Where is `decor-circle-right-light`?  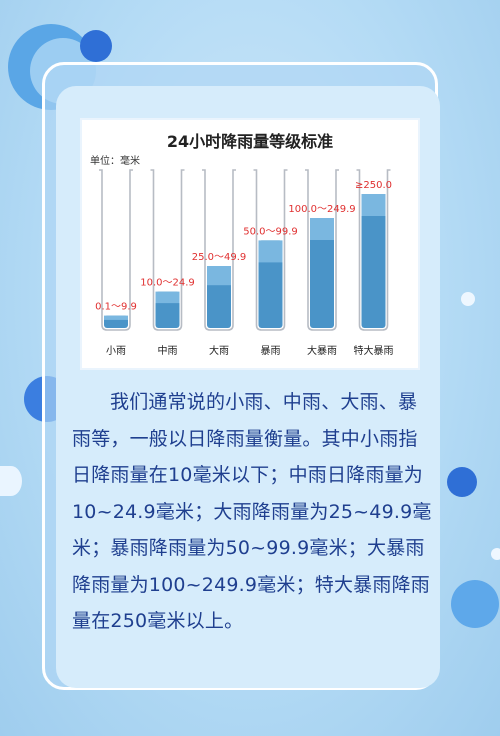 decor-circle-right-light is located at coordinates (475, 604).